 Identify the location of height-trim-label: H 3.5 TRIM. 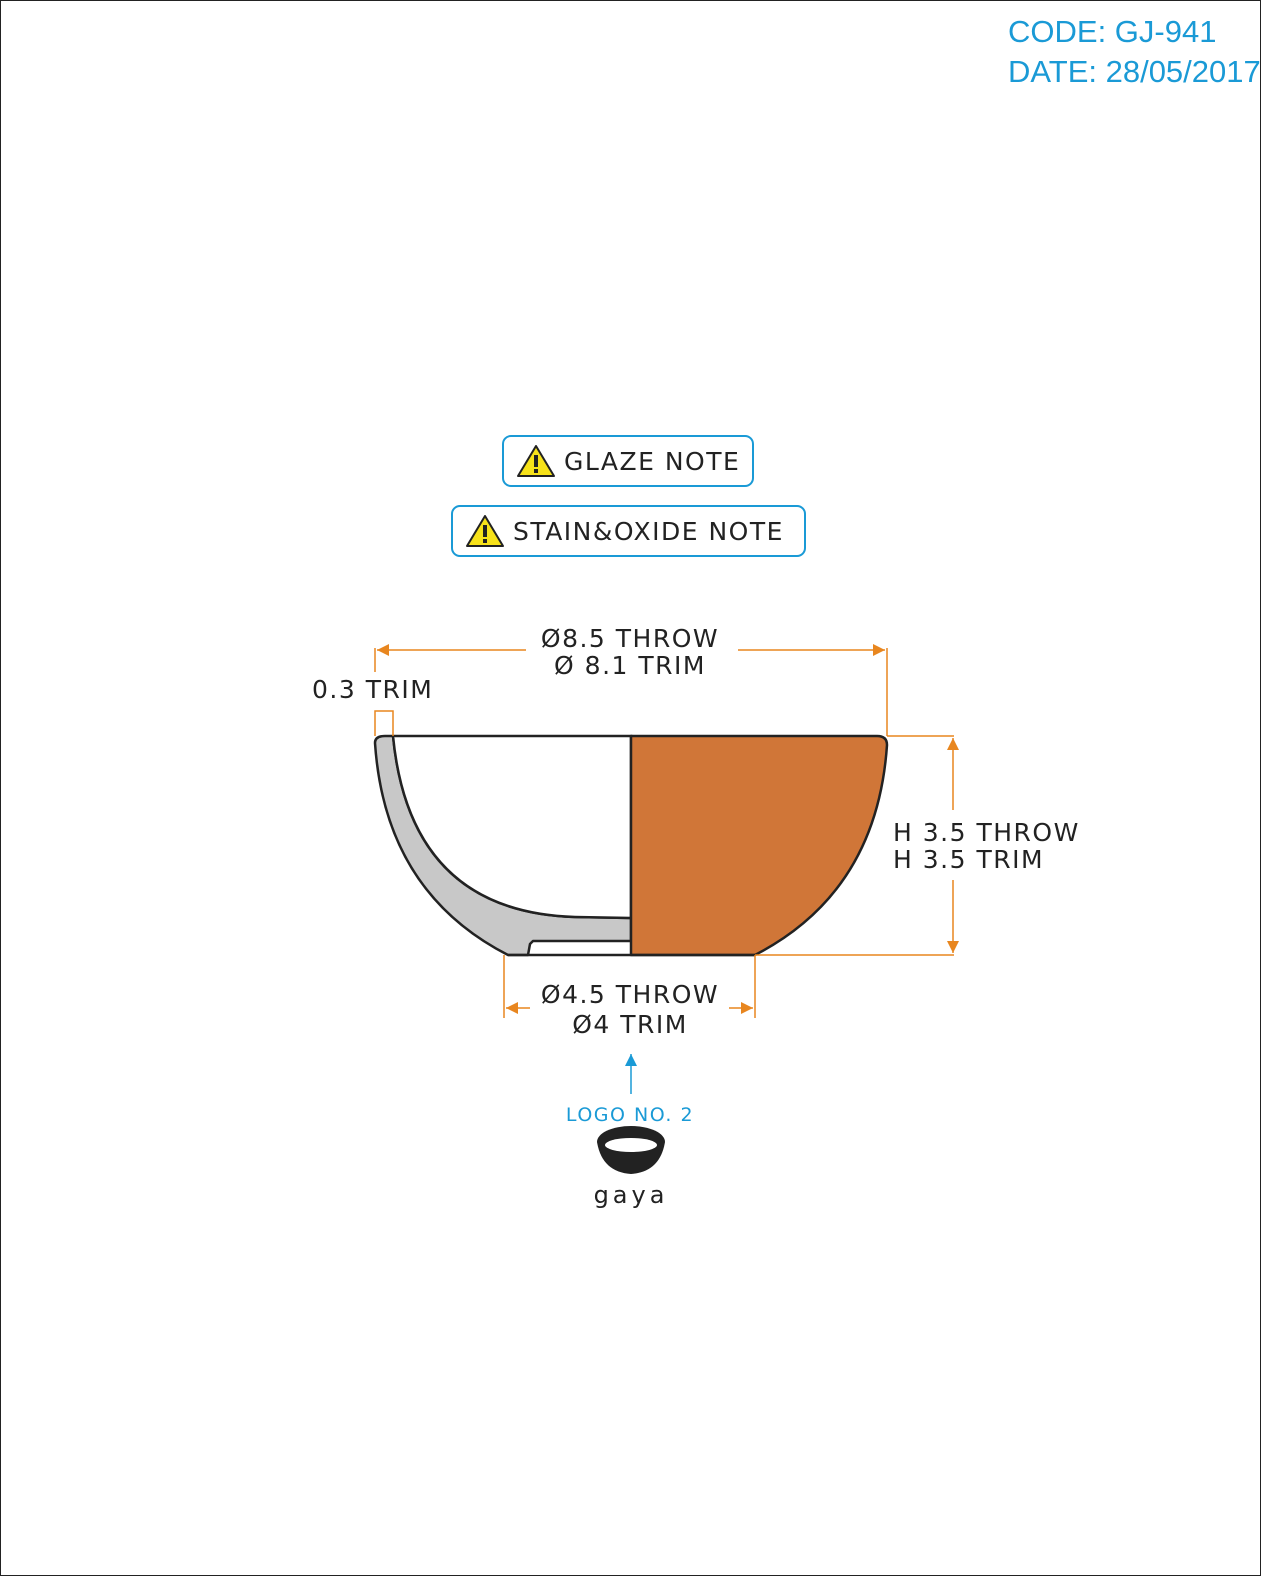
(968, 859).